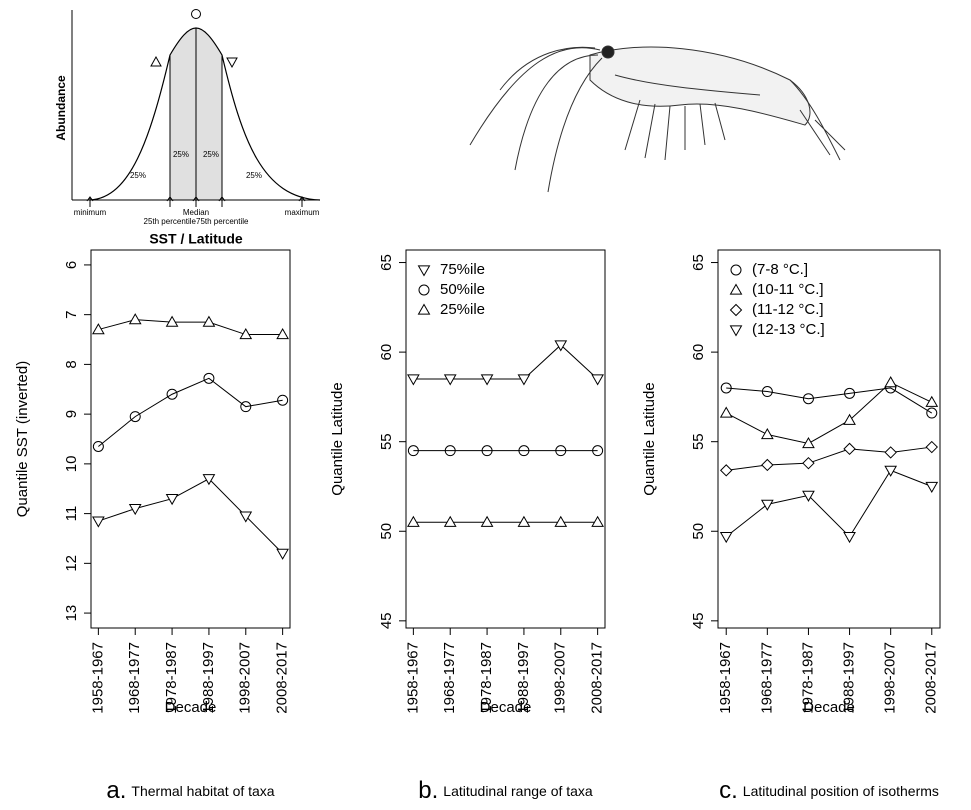  Describe the element at coordinates (71, 613) in the screenshot. I see `y-tick-label: 13` at that location.